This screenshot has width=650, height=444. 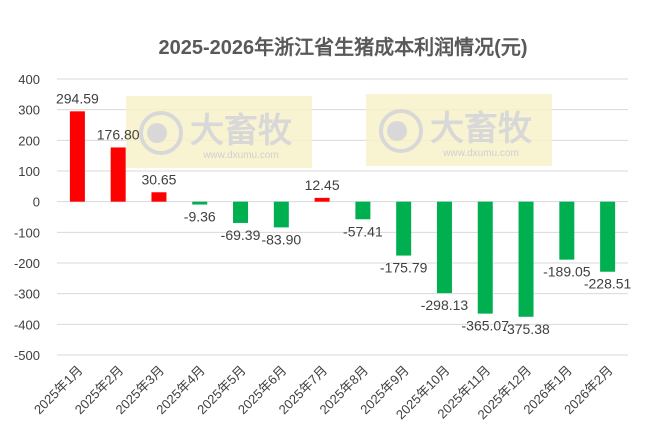 What do you see at coordinates (567, 272) in the screenshot?
I see `data-label: -189.05` at bounding box center [567, 272].